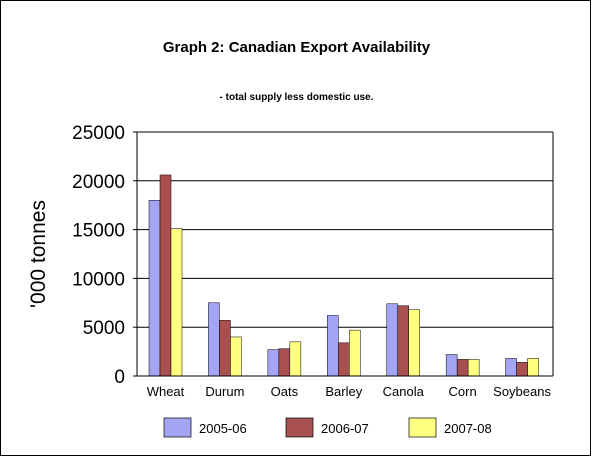 This screenshot has width=591, height=456. Describe the element at coordinates (296, 47) in the screenshot. I see `chart-title: Graph 2: Canadian Export Availability` at that location.